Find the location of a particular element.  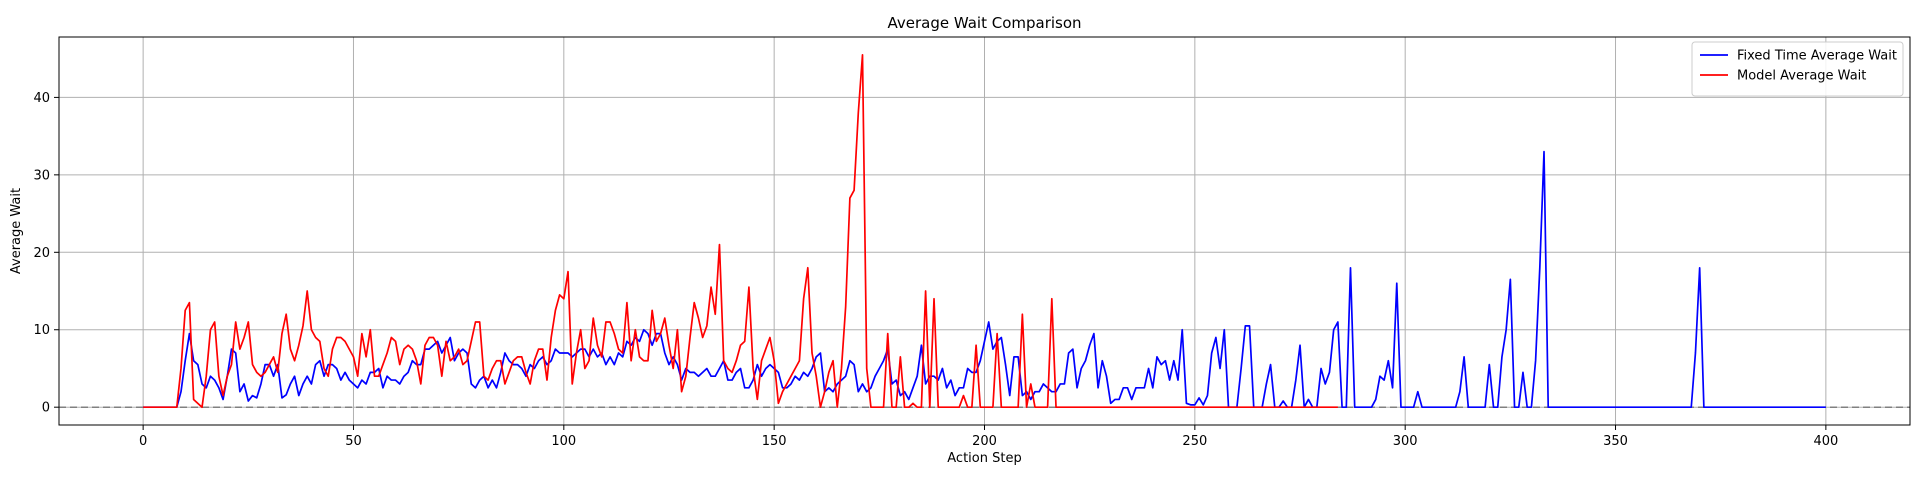

x-axis-ticks: 0 50 100 150 200 250 300 350 400 is located at coordinates (988, 437).